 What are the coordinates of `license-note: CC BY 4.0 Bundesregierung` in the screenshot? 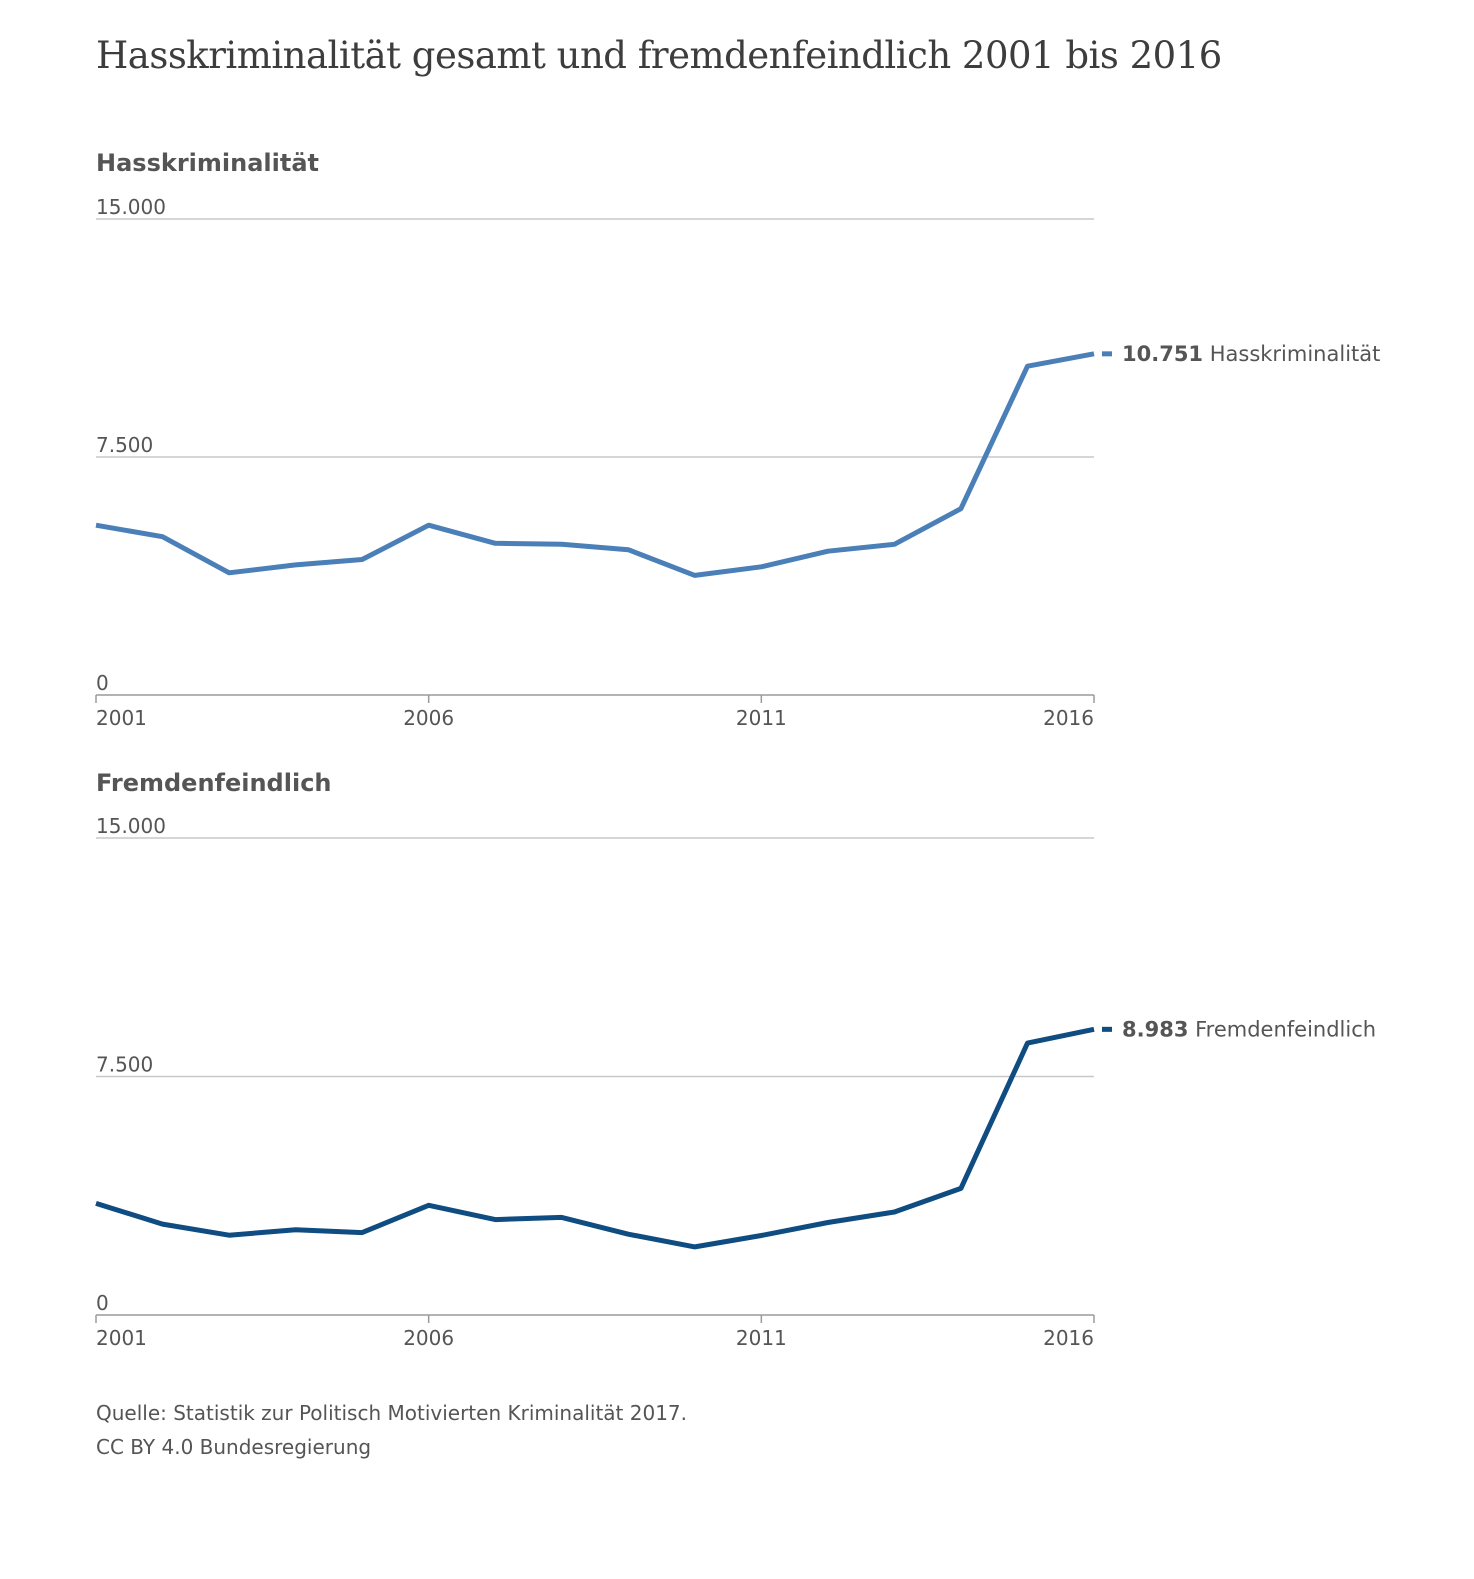 It's located at (234, 1447).